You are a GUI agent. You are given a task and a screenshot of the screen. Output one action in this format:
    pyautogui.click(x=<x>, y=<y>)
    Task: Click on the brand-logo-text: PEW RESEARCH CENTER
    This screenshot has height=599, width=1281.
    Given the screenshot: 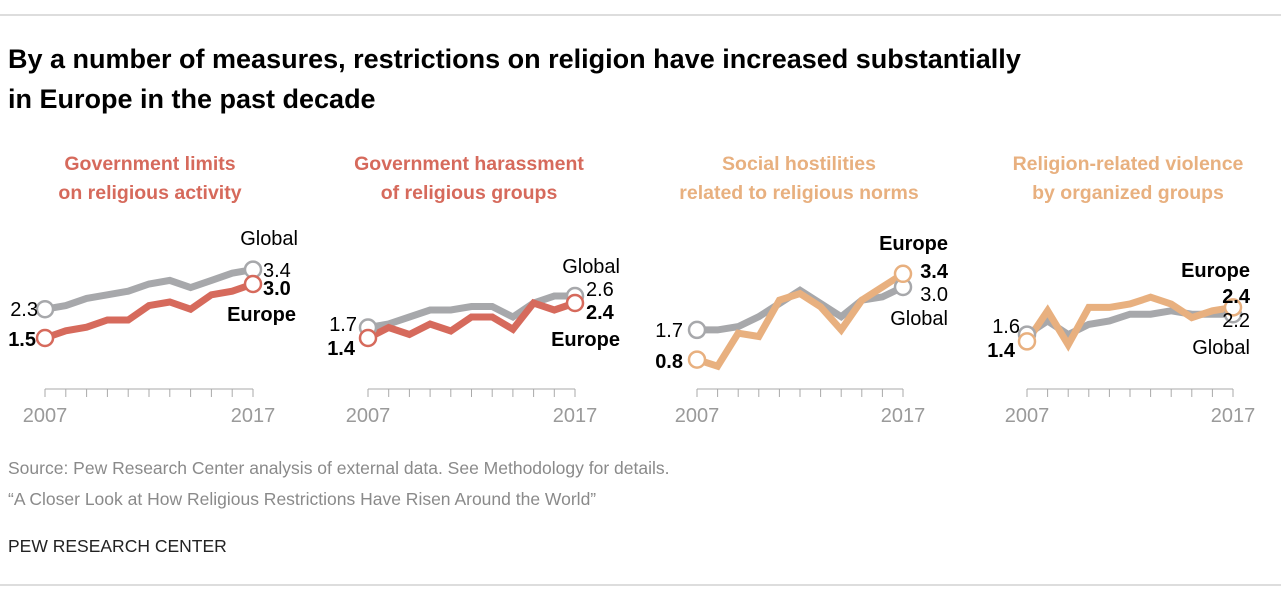 What is the action you would take?
    pyautogui.click(x=117, y=546)
    